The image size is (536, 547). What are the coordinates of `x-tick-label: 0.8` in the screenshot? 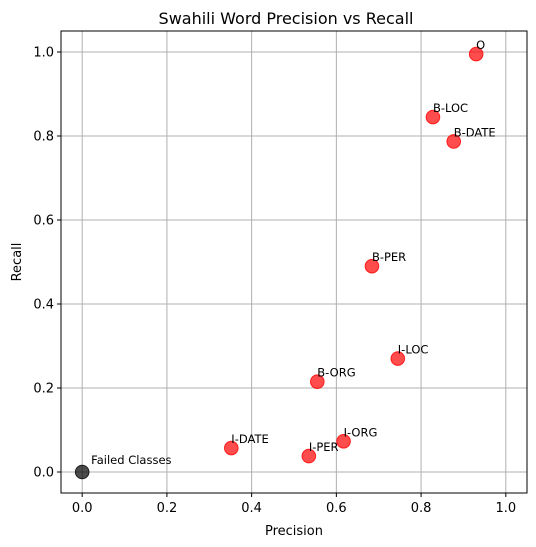 It's located at (421, 508).